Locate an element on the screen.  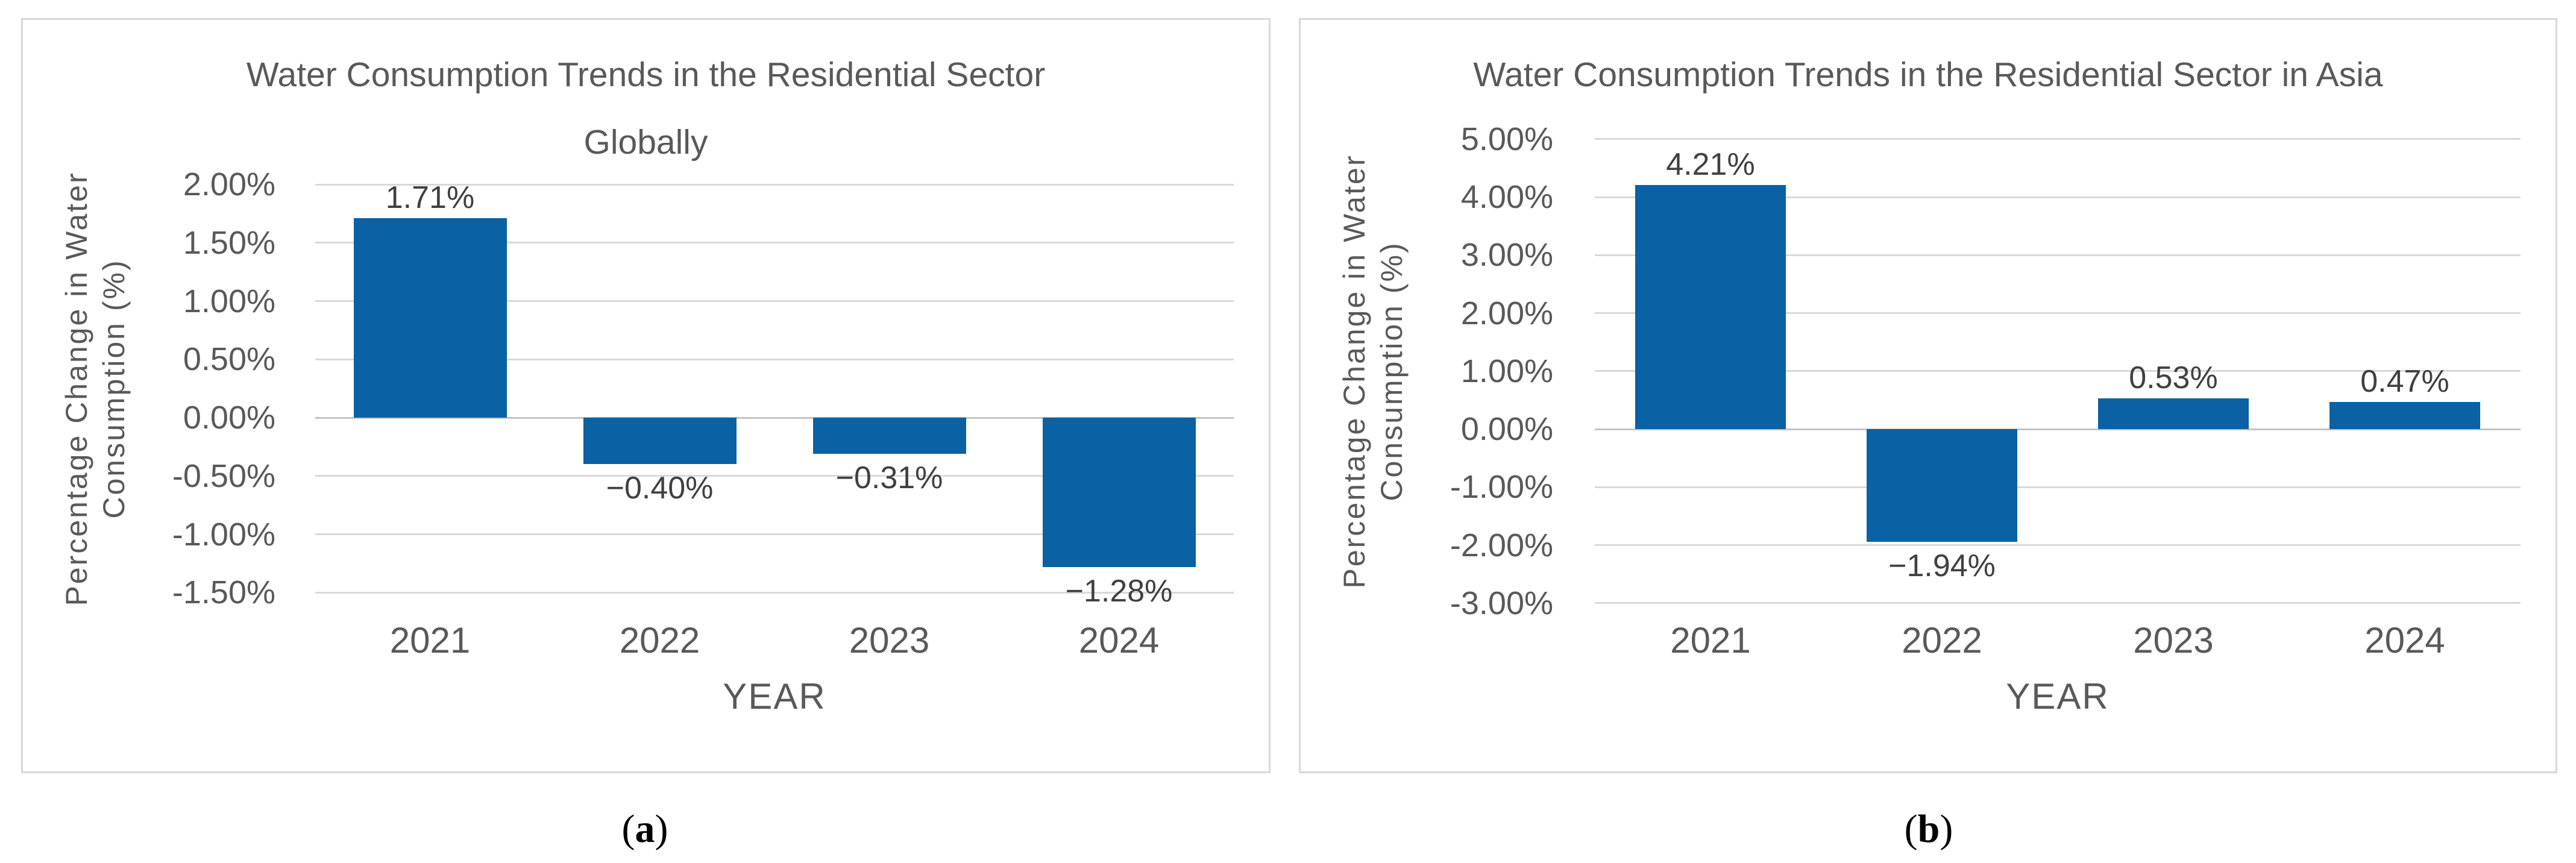
y-tick-label: 3.00% is located at coordinates (1506, 256).